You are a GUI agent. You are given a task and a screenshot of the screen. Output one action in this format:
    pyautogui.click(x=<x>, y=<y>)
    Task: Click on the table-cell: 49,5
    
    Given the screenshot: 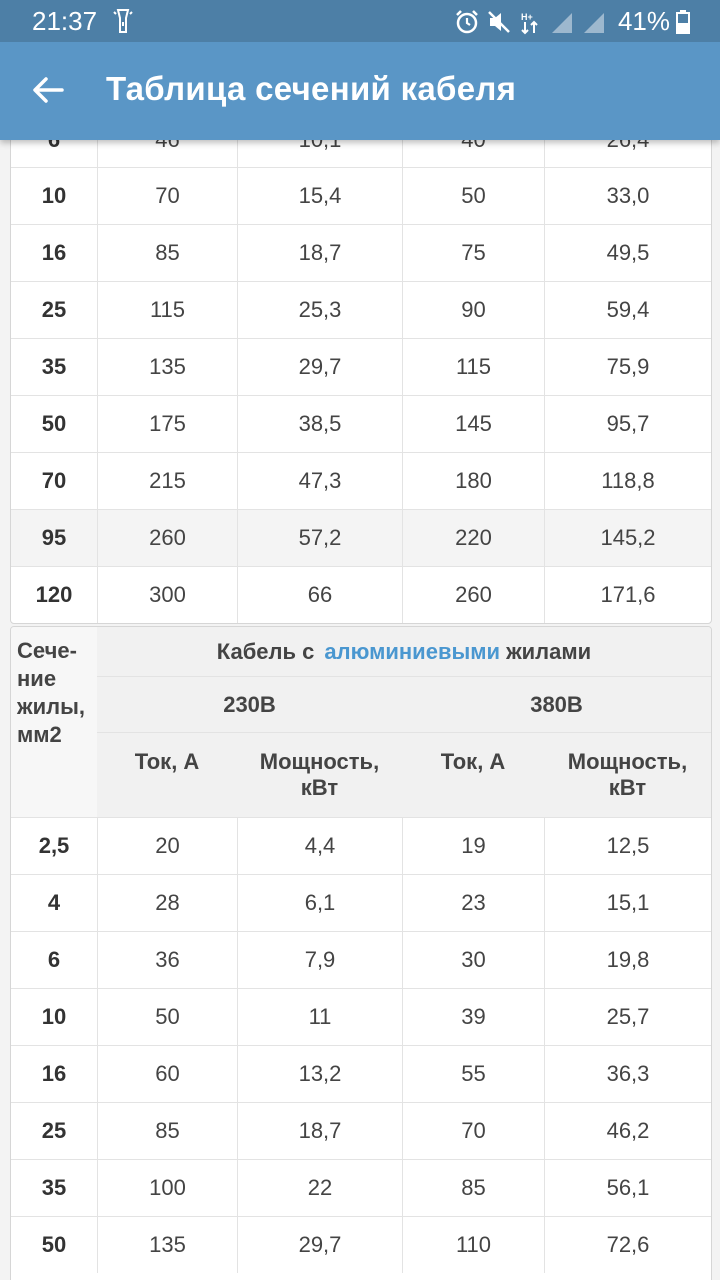 What is the action you would take?
    pyautogui.click(x=627, y=253)
    